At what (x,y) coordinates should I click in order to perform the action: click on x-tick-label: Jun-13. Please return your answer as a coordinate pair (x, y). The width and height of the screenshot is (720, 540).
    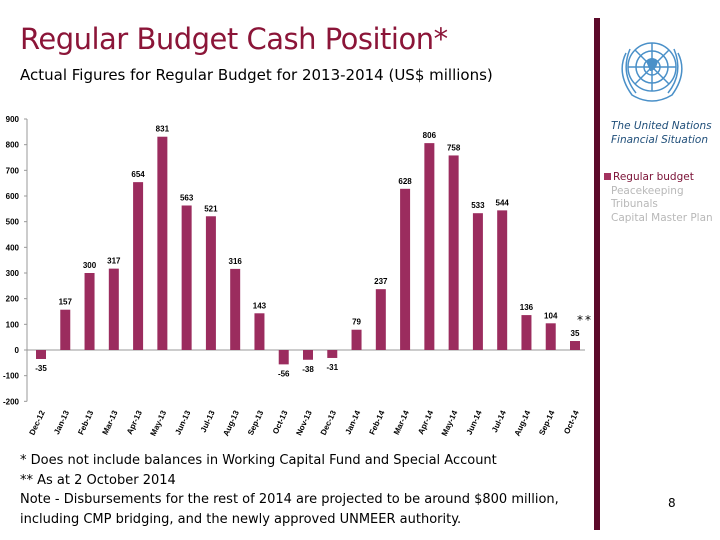
    Looking at the image, I should click on (182, 423).